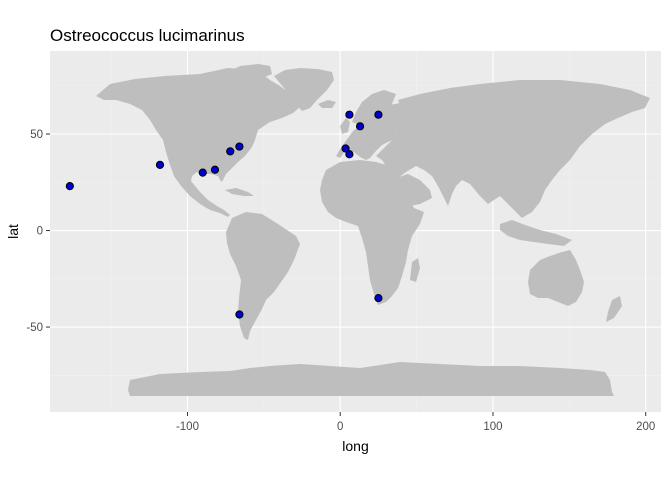 The image size is (672, 480). Describe the element at coordinates (556, 278) in the screenshot. I see `landmass-australia` at that location.